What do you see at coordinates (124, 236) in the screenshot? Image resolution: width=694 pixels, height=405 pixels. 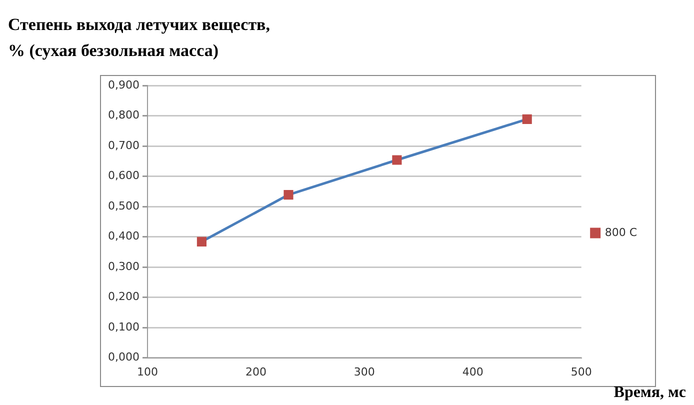 I see `y-tick-label: 0,400` at bounding box center [124, 236].